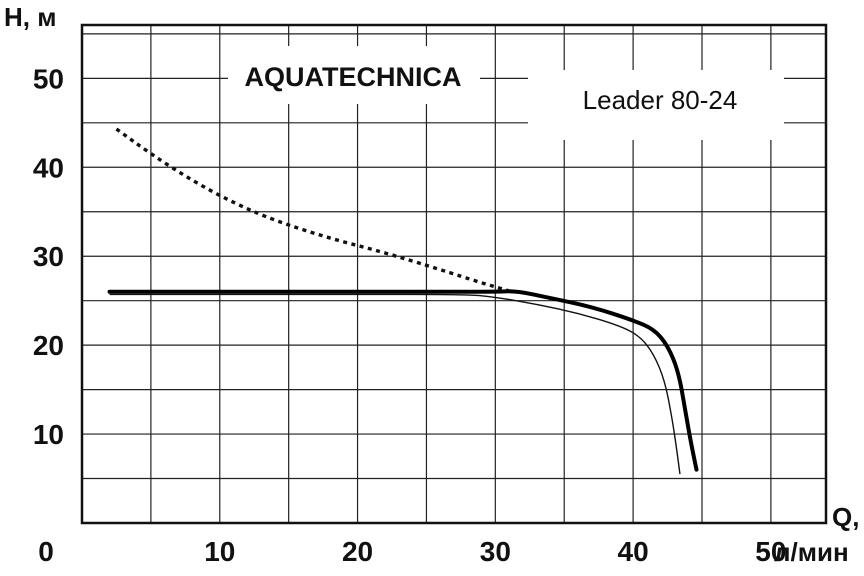 The height and width of the screenshot is (576, 864). What do you see at coordinates (770, 551) in the screenshot?
I see `x-tick-label: 50` at bounding box center [770, 551].